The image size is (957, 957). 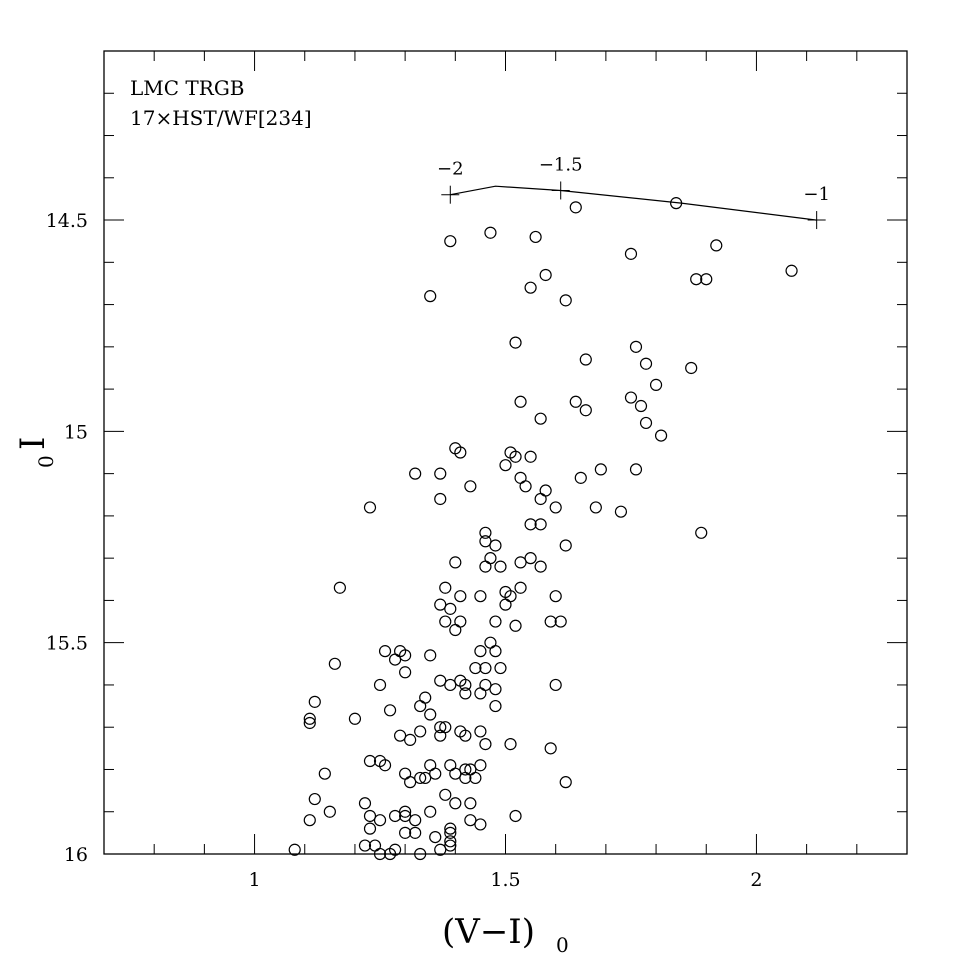 I want to click on marker-track: −2 −1.5 −1, so click(x=633, y=192).